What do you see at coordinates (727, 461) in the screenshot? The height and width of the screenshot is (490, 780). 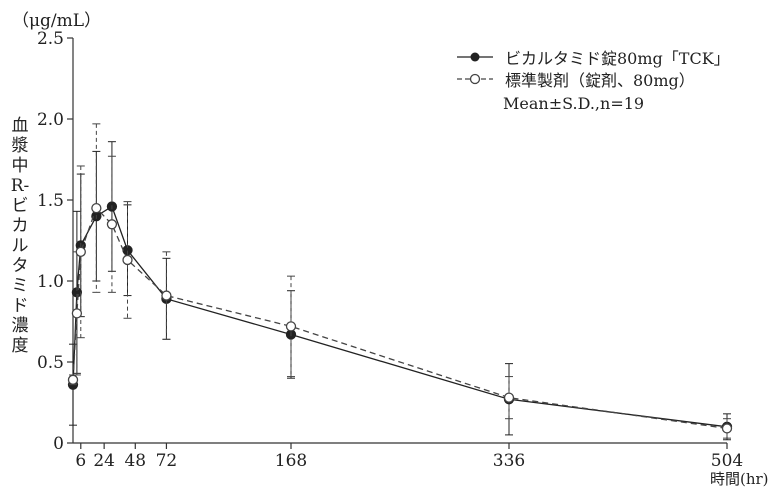 I see `x-tick-label: 504` at bounding box center [727, 461].